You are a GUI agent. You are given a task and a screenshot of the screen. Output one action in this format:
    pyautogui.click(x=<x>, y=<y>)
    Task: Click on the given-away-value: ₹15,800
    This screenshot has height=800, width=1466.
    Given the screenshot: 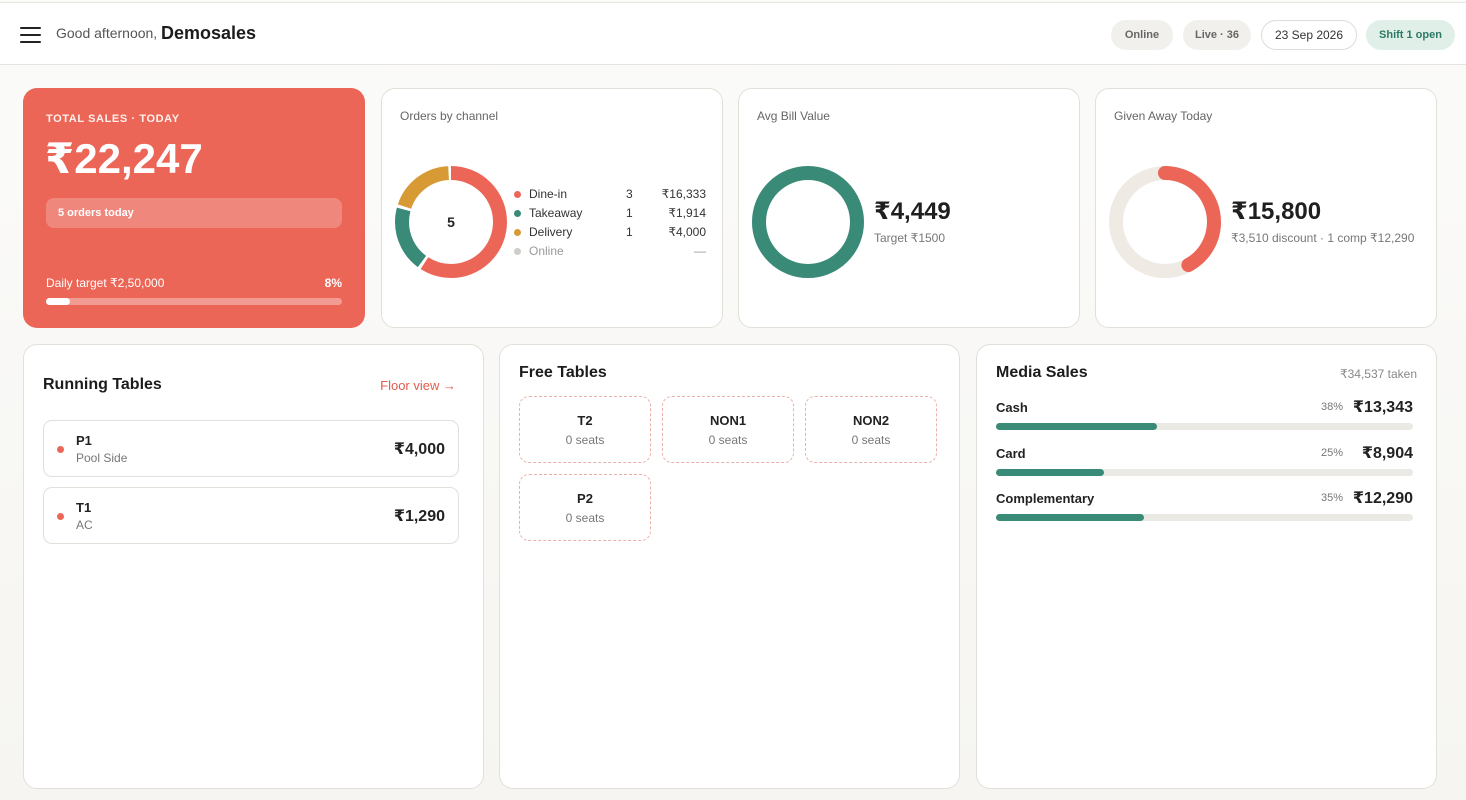 What is the action you would take?
    pyautogui.click(x=1276, y=211)
    